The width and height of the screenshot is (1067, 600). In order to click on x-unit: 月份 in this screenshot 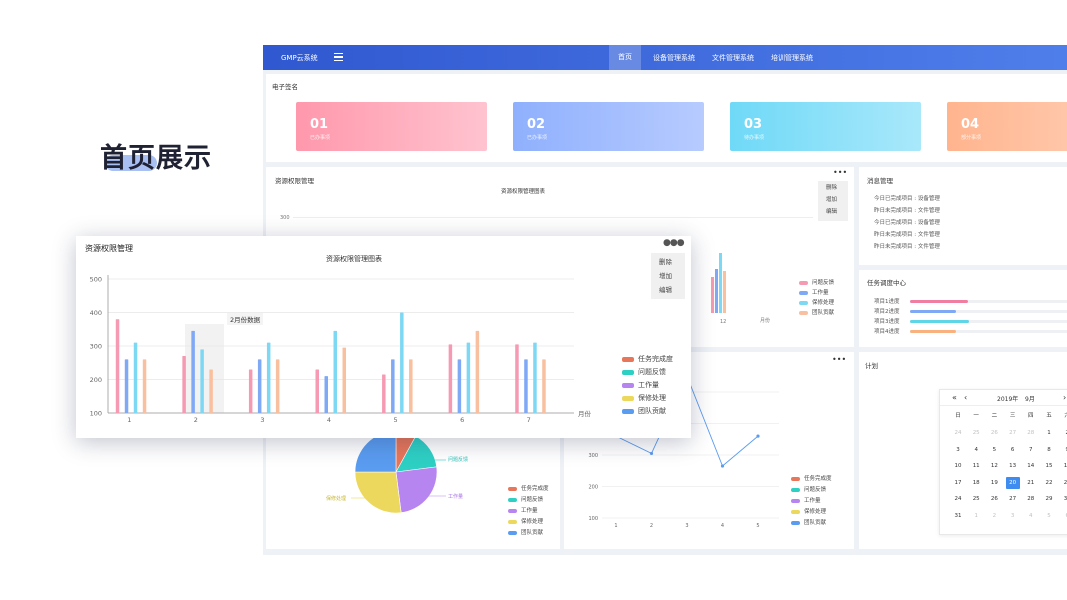, I will do `click(765, 321)`.